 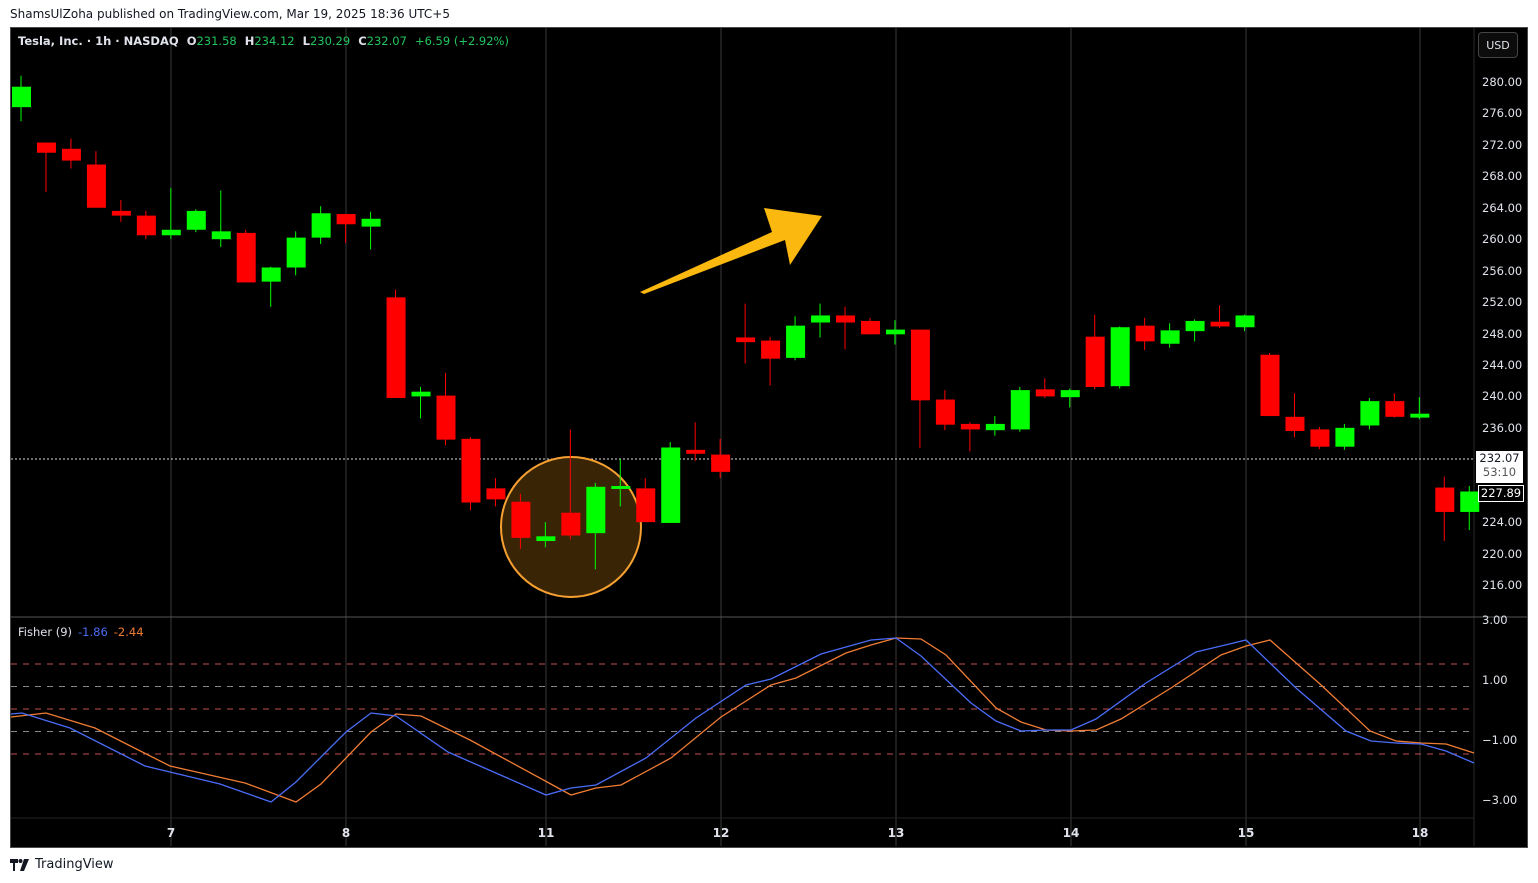 What do you see at coordinates (1502, 207) in the screenshot?
I see `price-tick: 264.00` at bounding box center [1502, 207].